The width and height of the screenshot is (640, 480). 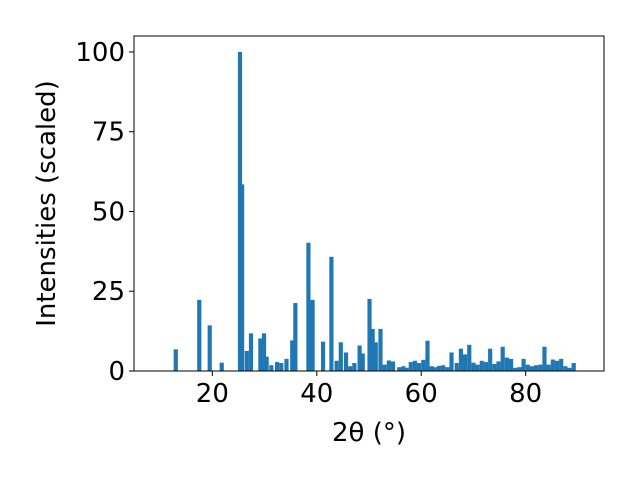 I want to click on x-tick-label: 40, so click(x=316, y=394).